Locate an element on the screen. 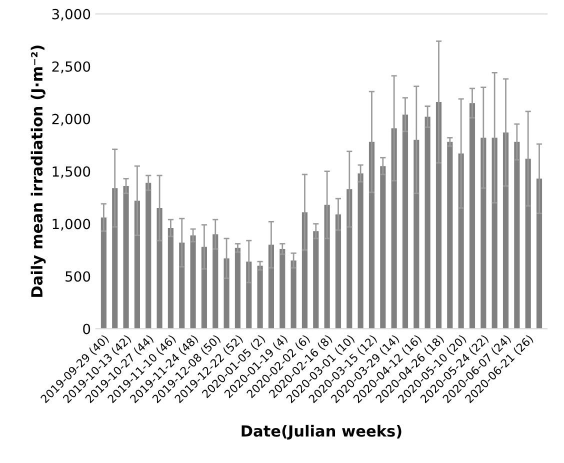 The image size is (564, 463). y-tick-label: 3,000 is located at coordinates (71, 14).